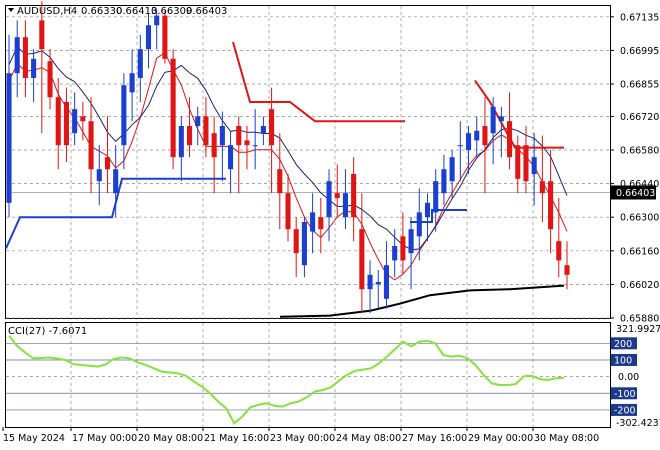  Describe the element at coordinates (47, 331) in the screenshot. I see `cci-label: CCI(27) -7.6071` at that location.